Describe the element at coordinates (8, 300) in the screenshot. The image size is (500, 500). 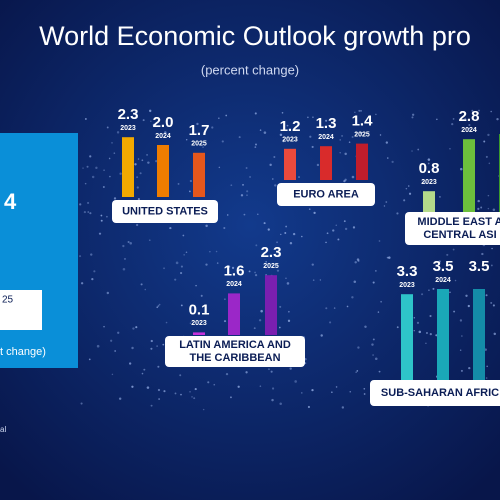
I see `side-box-text: 25` at that location.